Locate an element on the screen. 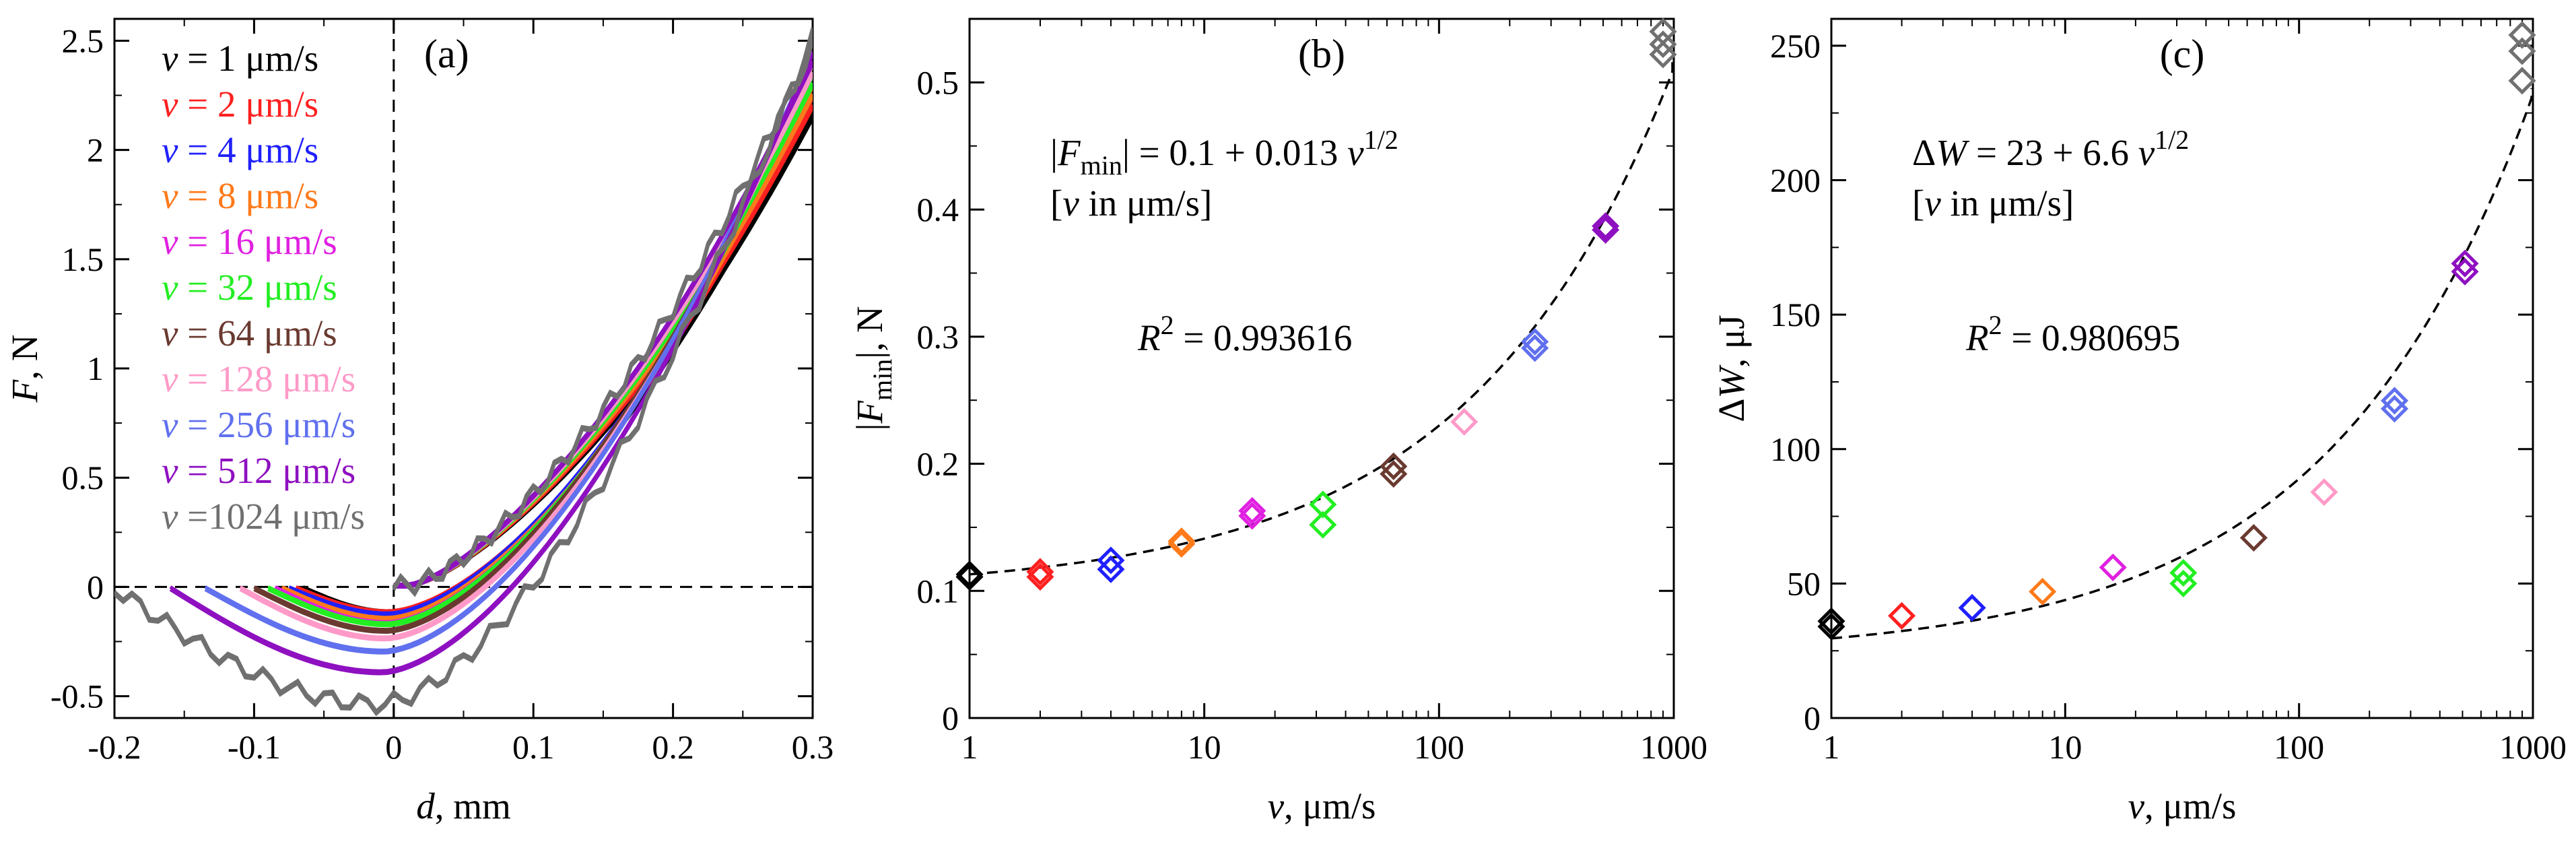 Image resolution: width=2576 pixels, height=848 pixels. y-tick-label: 0.5 is located at coordinates (938, 82).